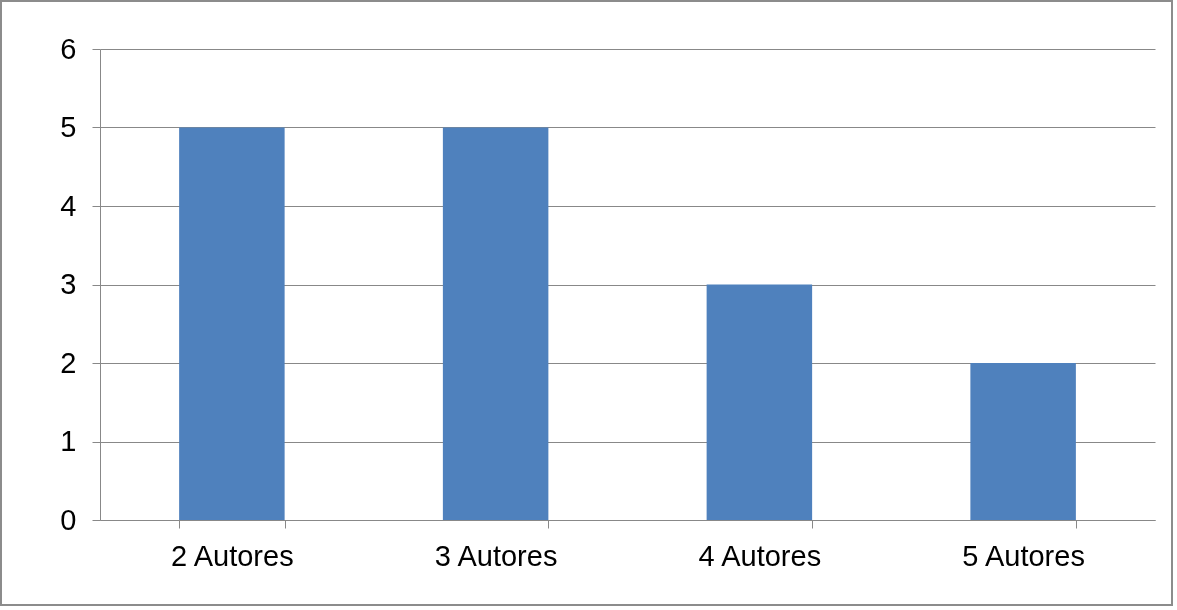 The image size is (1177, 610). I want to click on y-tick-label: 1, so click(68, 441).